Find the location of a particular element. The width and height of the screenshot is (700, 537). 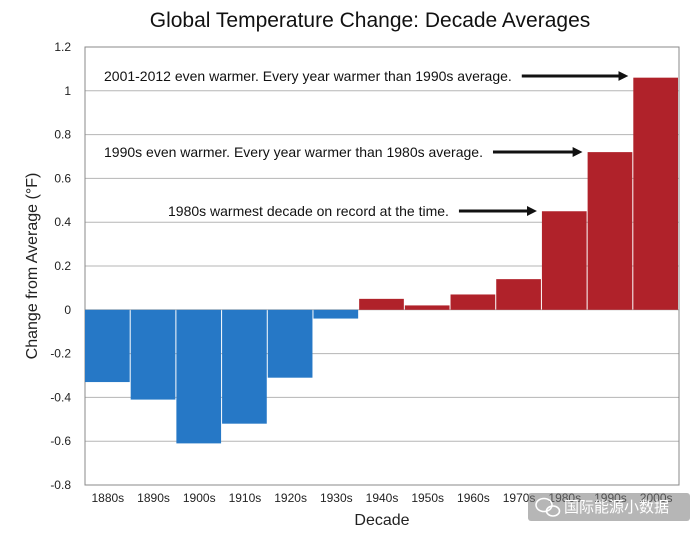

watermark-backdrop is located at coordinates (609, 507).